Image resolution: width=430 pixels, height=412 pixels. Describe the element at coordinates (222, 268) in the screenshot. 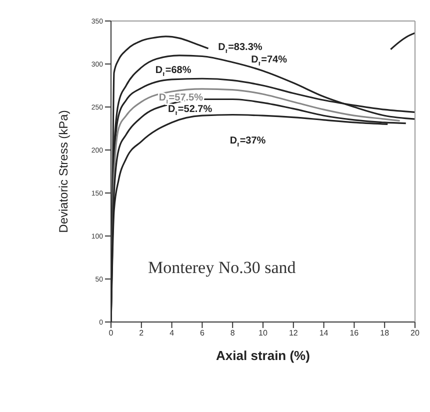

I see `annotation: Monterey No.30 sand` at that location.